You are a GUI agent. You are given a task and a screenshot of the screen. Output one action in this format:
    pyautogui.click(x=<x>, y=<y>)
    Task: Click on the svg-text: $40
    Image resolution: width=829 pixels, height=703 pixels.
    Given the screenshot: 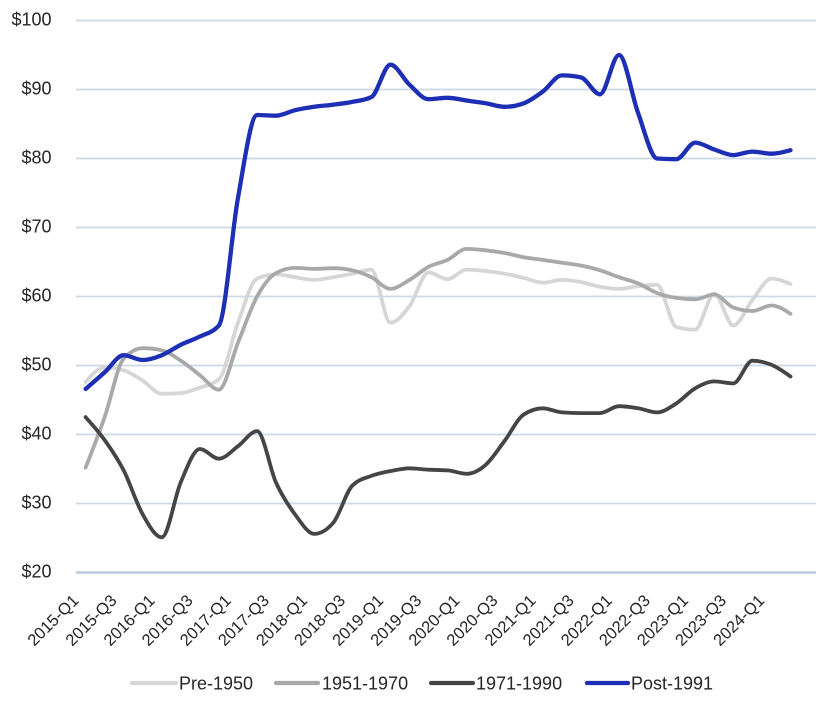 What is the action you would take?
    pyautogui.click(x=36, y=433)
    